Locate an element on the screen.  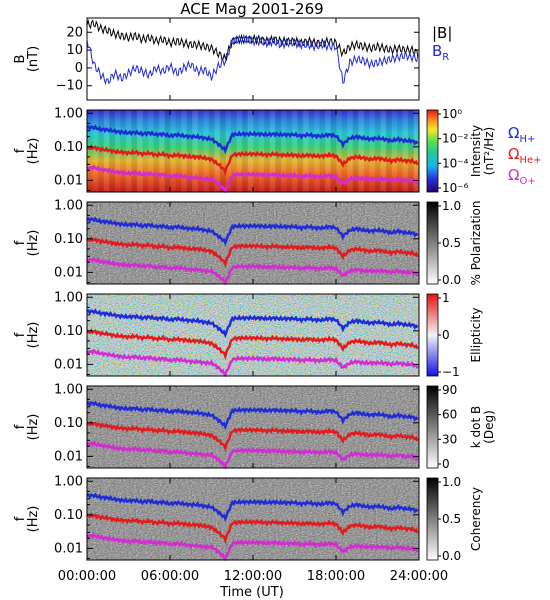
panel-ellipticity: 1.00 0.10 0.01 f(Hz) 1 0 −1 Ellipticity is located at coordinates (248, 334).